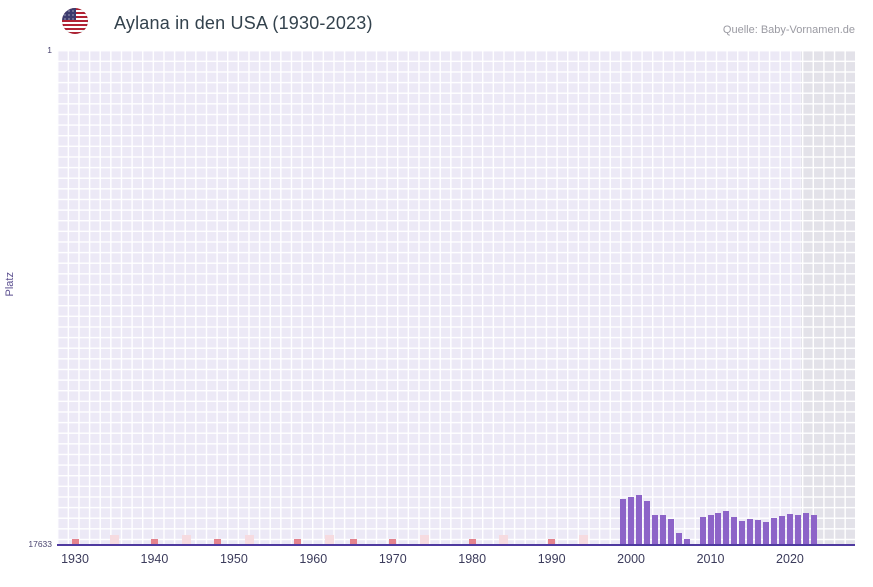  Describe the element at coordinates (218, 542) in the screenshot. I see `dark-marker-1948` at that location.